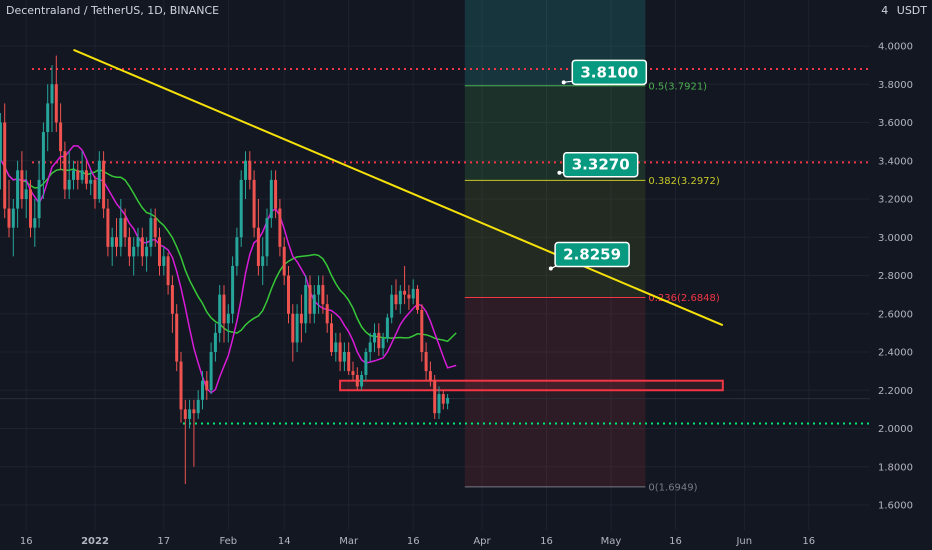 The width and height of the screenshot is (932, 550). I want to click on price-callouts: 3.8100 3.3270 2.8259, so click(598, 165).